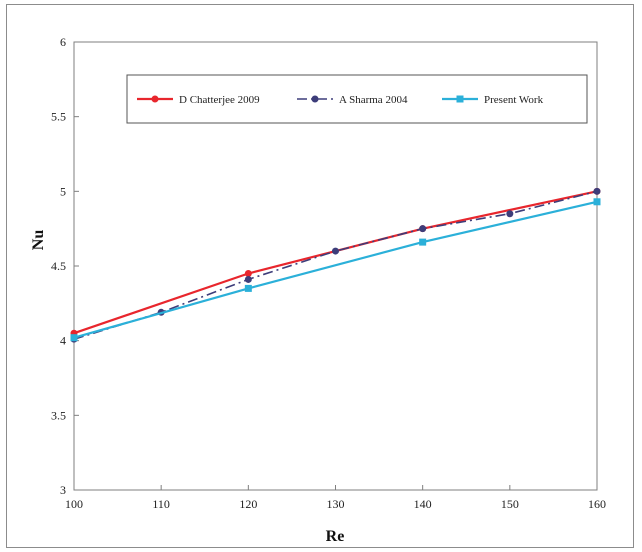 This screenshot has height=552, width=642. I want to click on legend-box, so click(357, 99).